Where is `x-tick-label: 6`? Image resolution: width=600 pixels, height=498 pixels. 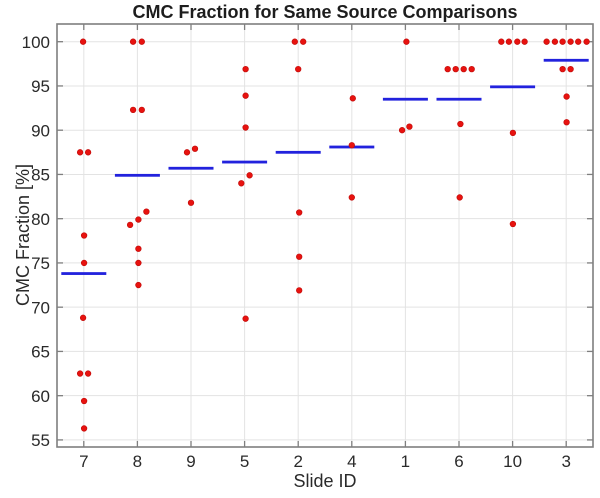
x-tick-label: 6 is located at coordinates (458, 461).